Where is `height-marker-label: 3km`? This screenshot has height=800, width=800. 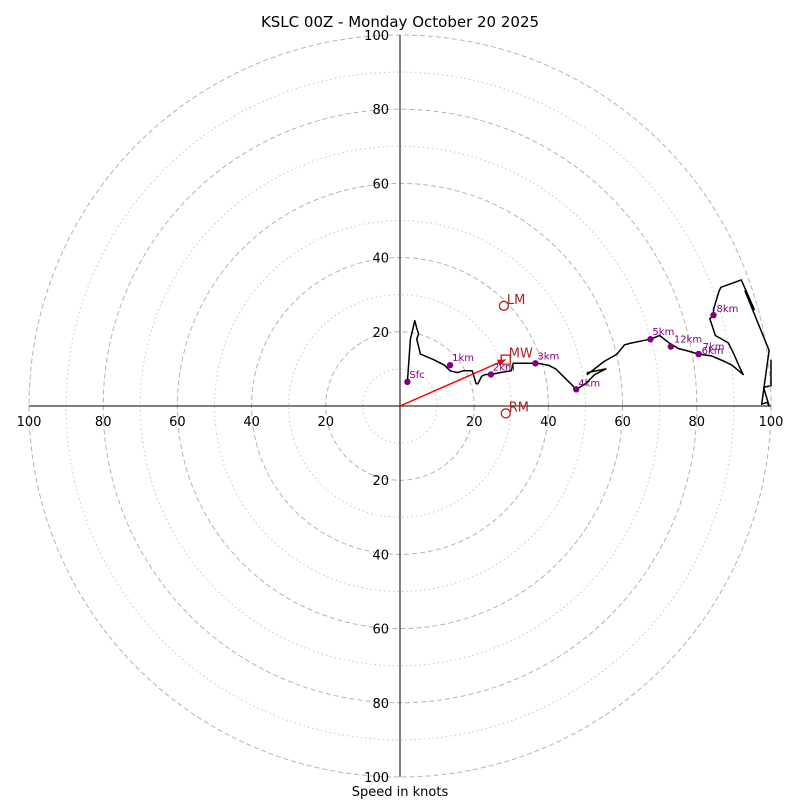
height-marker-label: 3km is located at coordinates (548, 356).